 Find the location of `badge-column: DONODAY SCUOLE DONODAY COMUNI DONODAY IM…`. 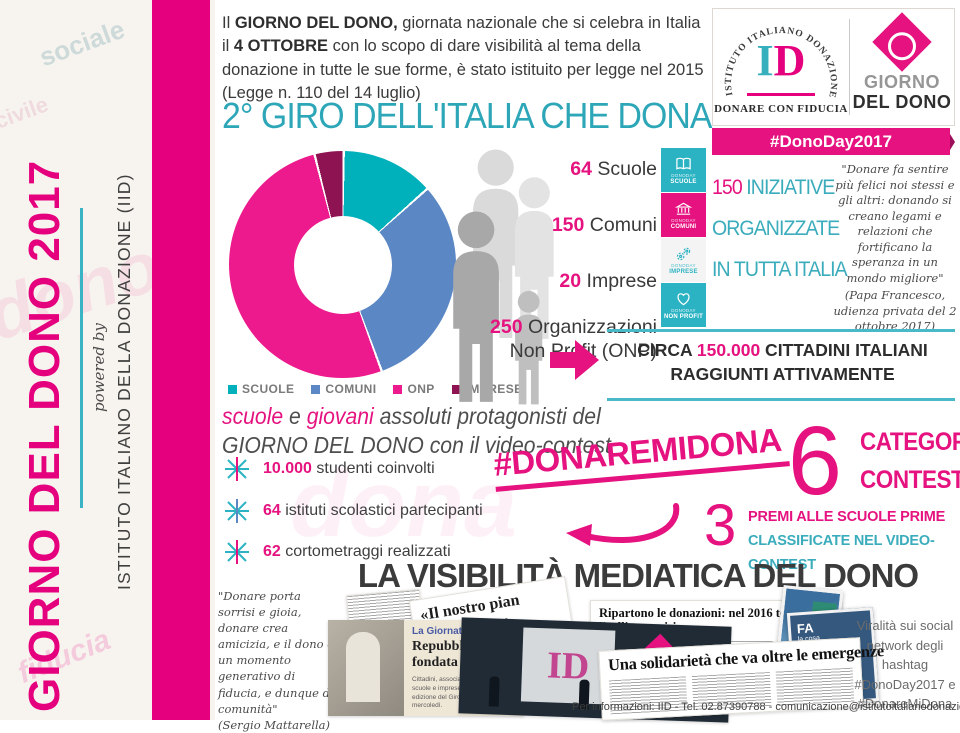

badge-column: DONODAY SCUOLE DONODAY COMUNI DONODAY IM… is located at coordinates (683, 238).